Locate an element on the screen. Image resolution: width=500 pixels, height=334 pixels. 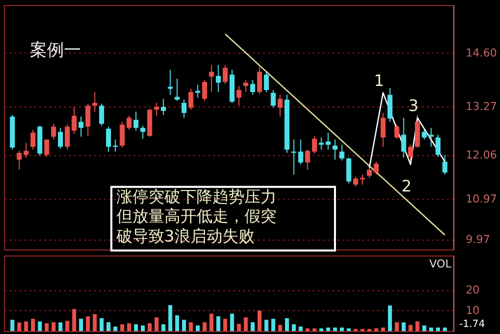
annotation: 涨停突破下降趋势压力但放量高开低走，假突破导致3浪启动失败 is located at coordinates (195, 216).